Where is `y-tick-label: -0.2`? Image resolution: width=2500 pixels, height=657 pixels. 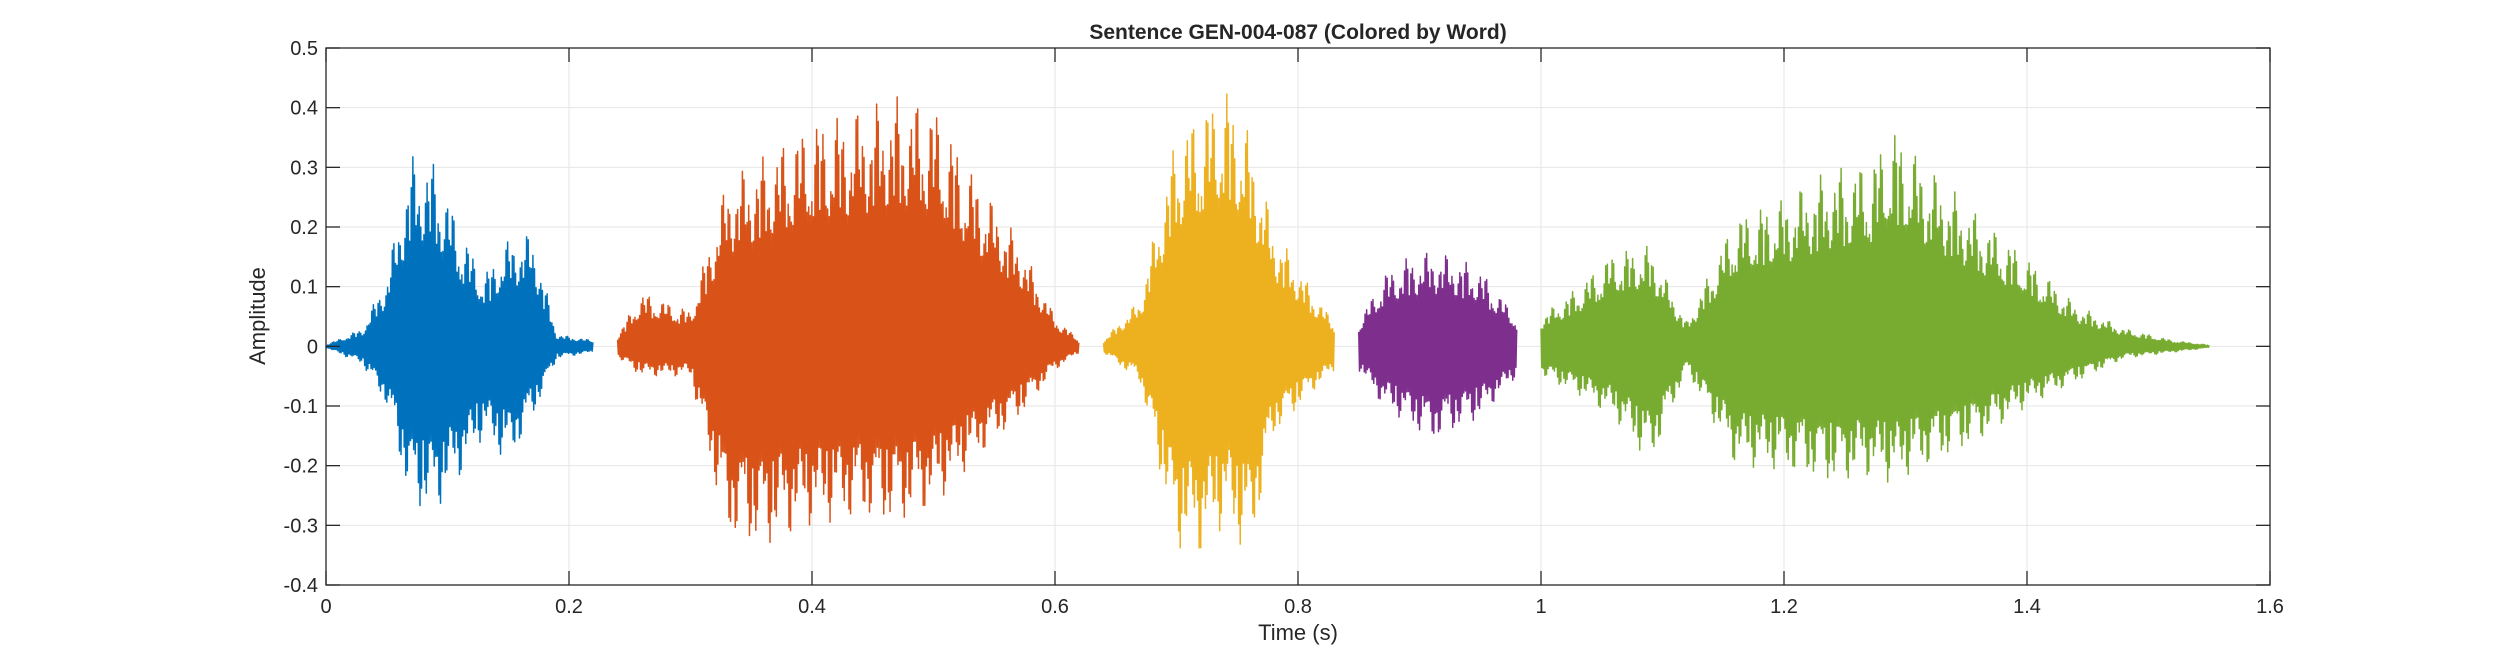 y-tick-label: -0.2 is located at coordinates (301, 467).